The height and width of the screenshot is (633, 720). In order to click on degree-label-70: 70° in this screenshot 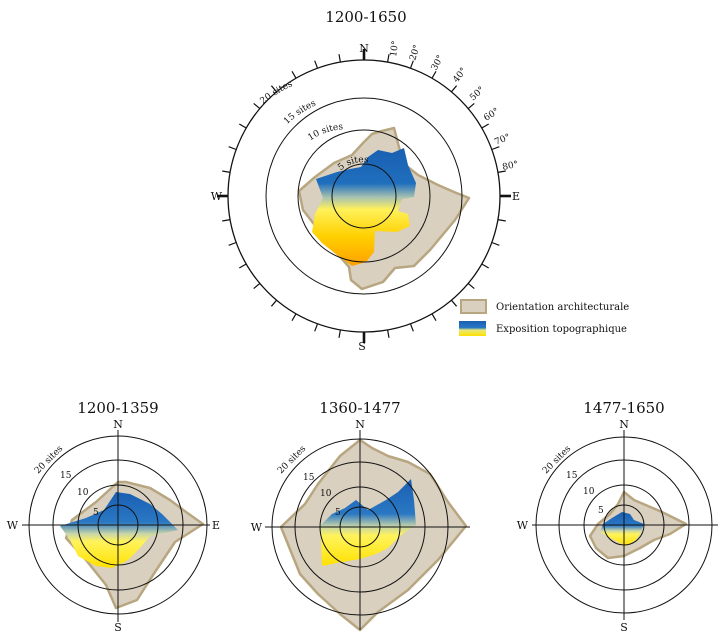, I will do `click(502, 140)`.